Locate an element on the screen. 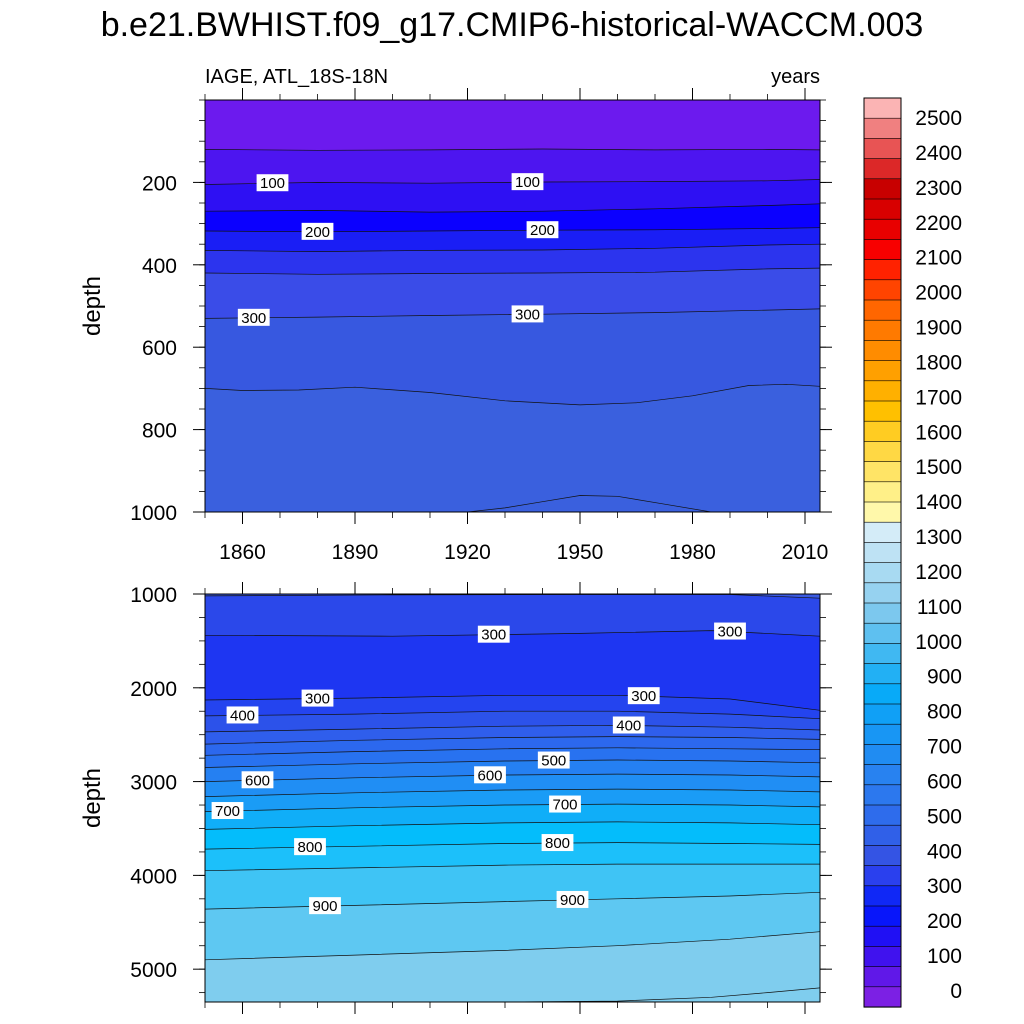 Image resolution: width=1024 pixels, height=1024 pixels. colorbar-label: 600 is located at coordinates (944, 781).